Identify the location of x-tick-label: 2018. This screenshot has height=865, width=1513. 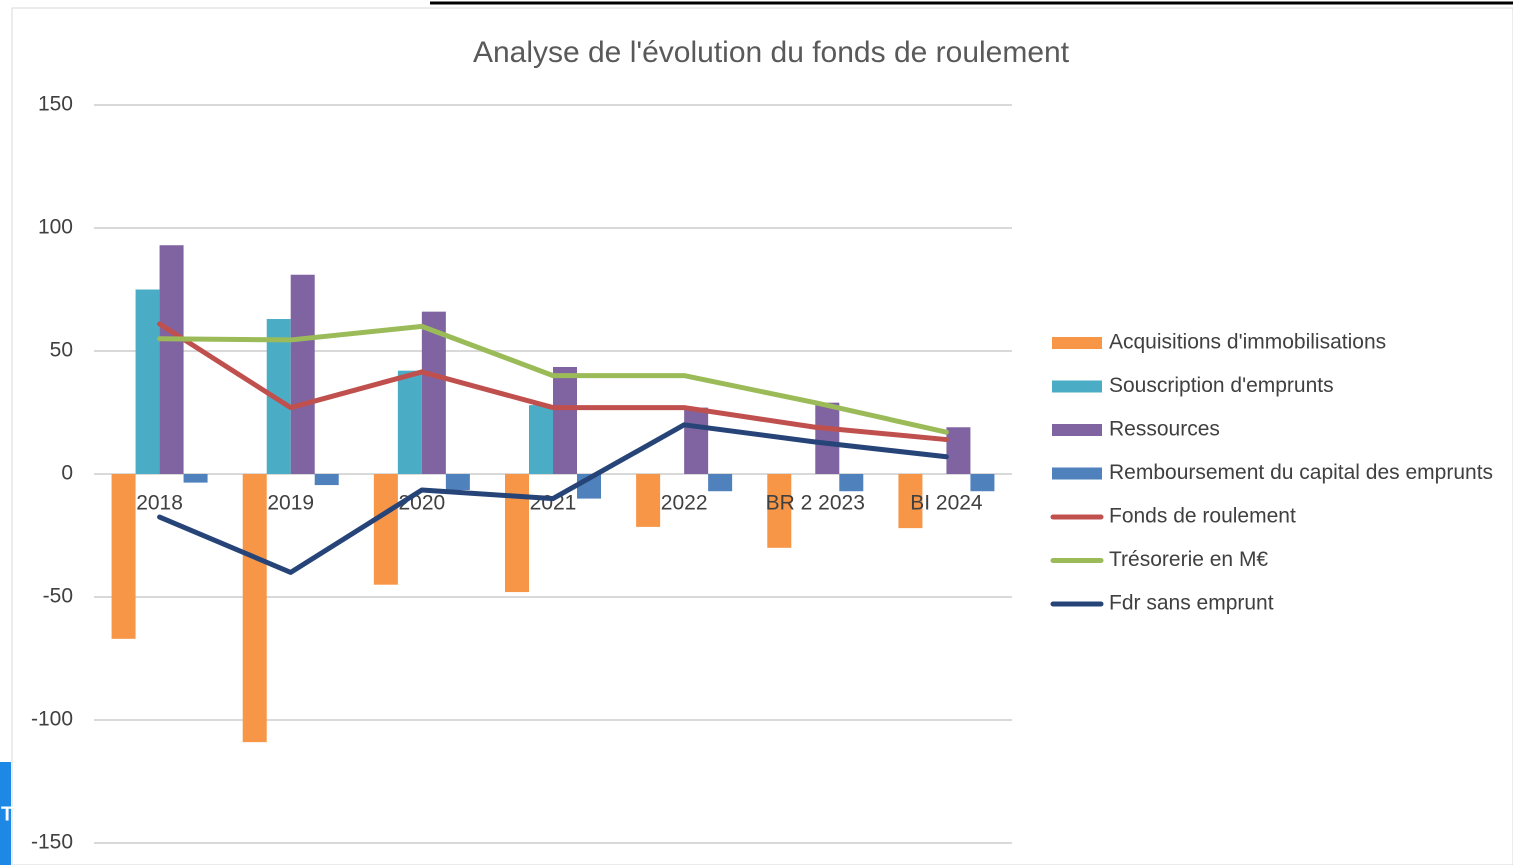
(159, 503).